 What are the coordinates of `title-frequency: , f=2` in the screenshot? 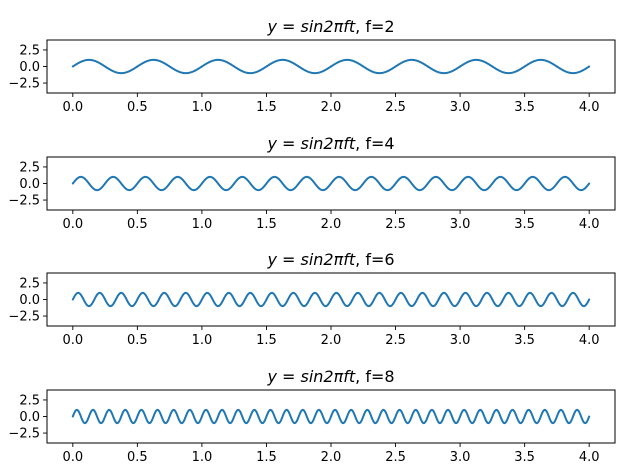 It's located at (374, 26).